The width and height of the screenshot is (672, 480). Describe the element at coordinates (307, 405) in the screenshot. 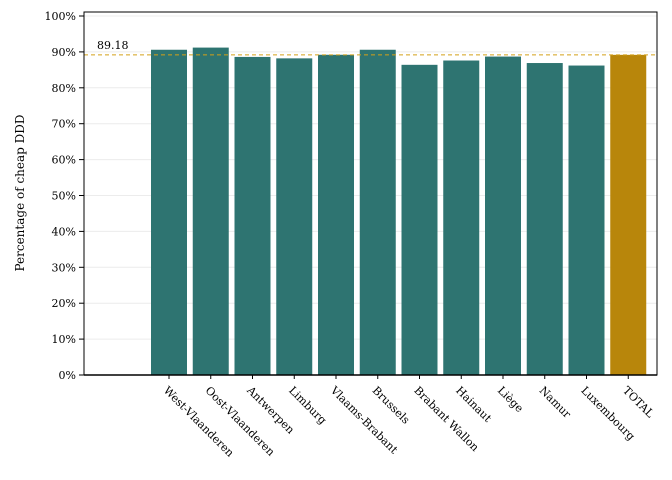

I see `x-tick-label: Limburg` at that location.